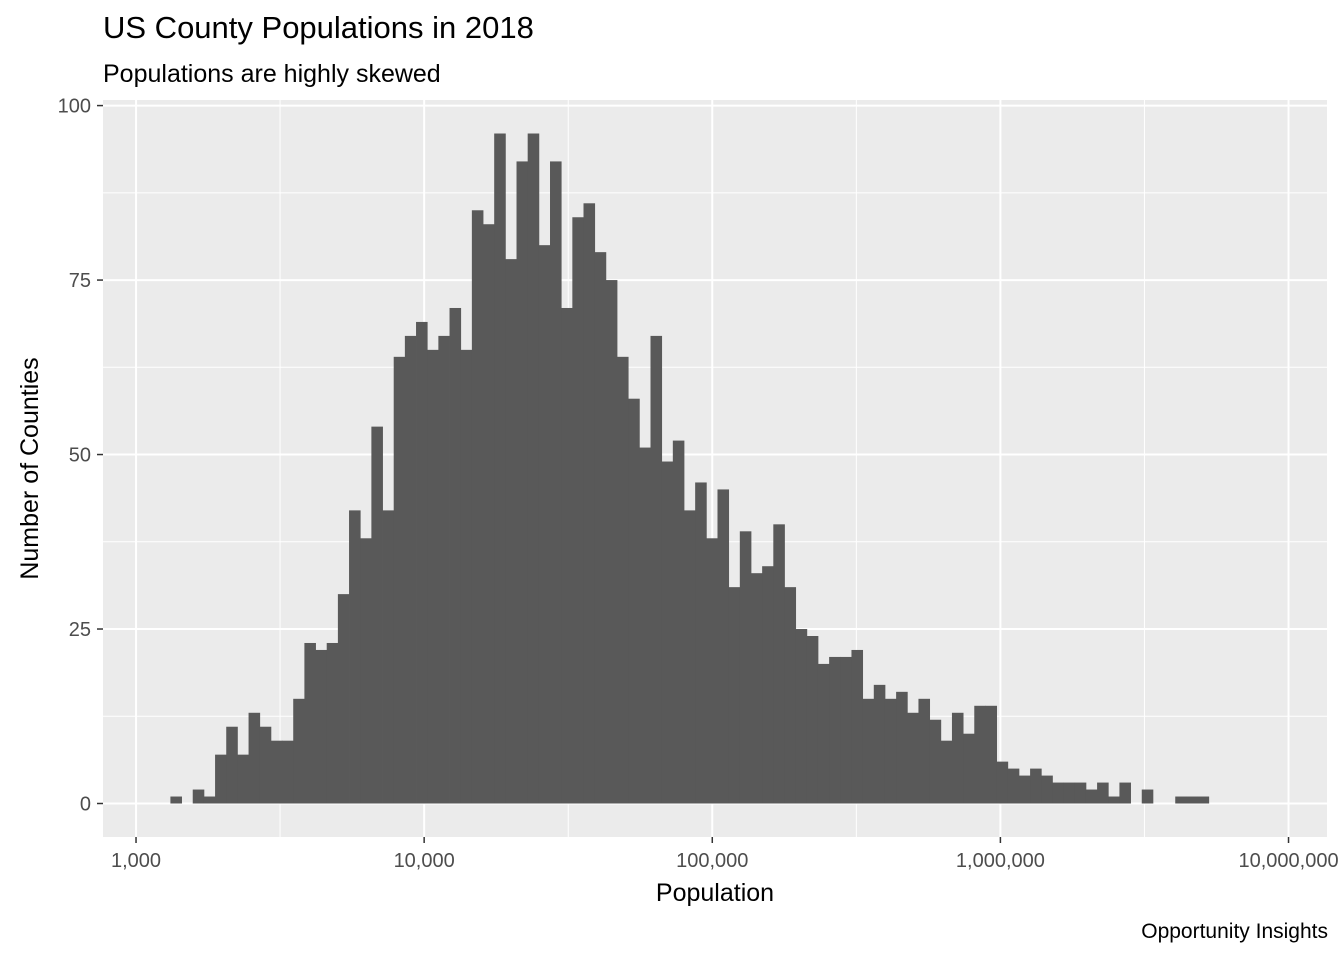  I want to click on x-axis-title: Population, so click(715, 893).